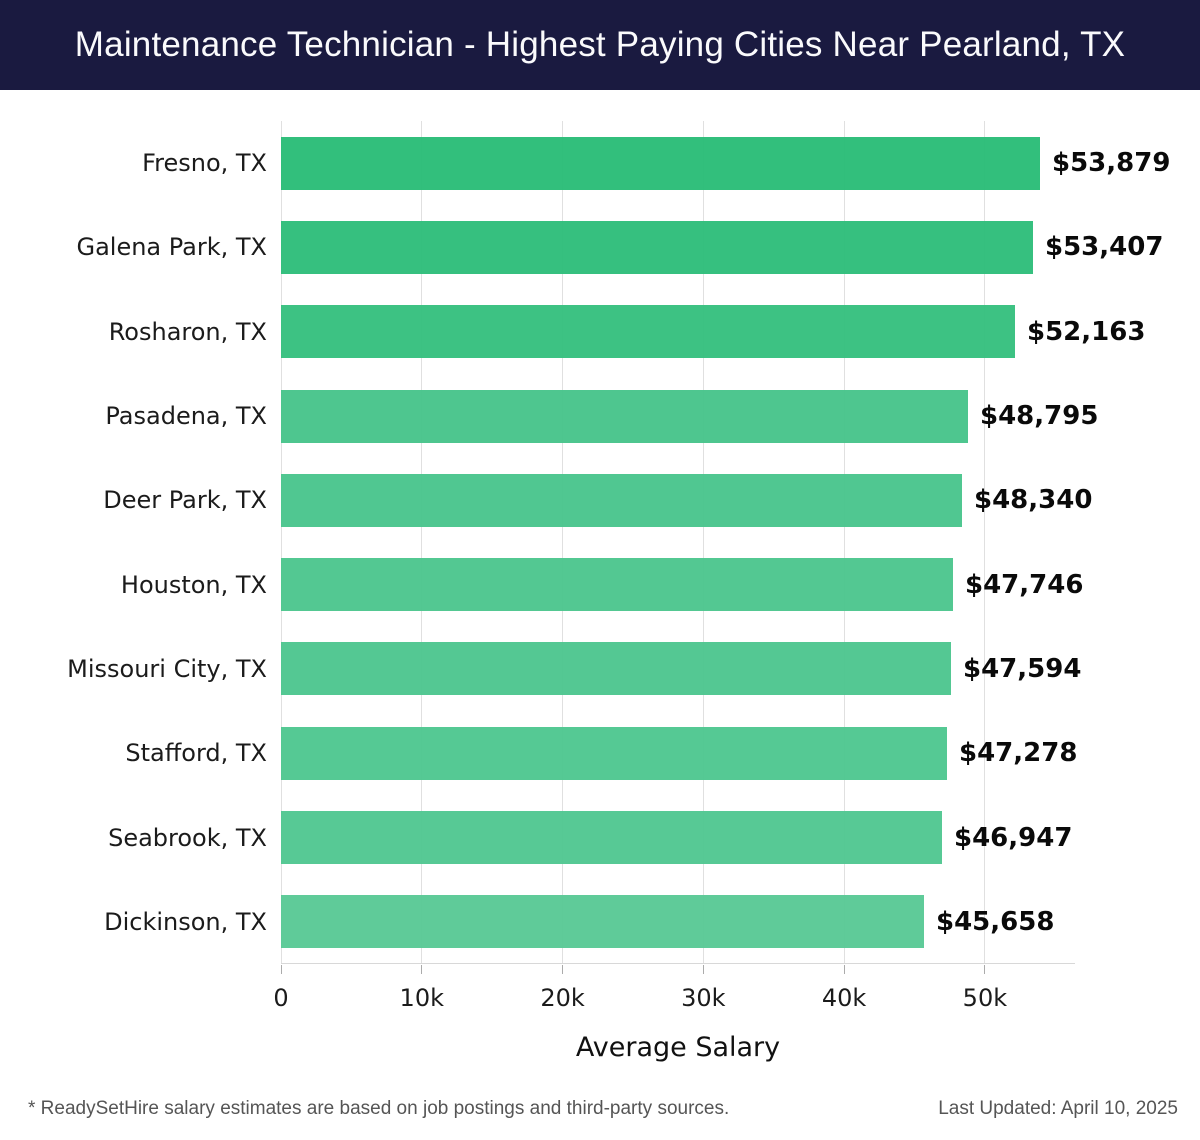 Image resolution: width=1200 pixels, height=1140 pixels. I want to click on bar-seabrook-tx, so click(611, 838).